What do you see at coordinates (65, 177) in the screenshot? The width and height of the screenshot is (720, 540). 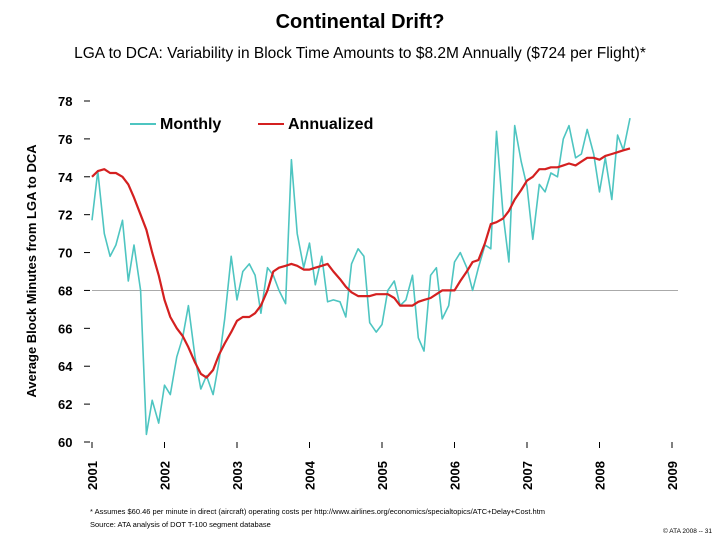 I see `y-tick-label: 74` at bounding box center [65, 177].